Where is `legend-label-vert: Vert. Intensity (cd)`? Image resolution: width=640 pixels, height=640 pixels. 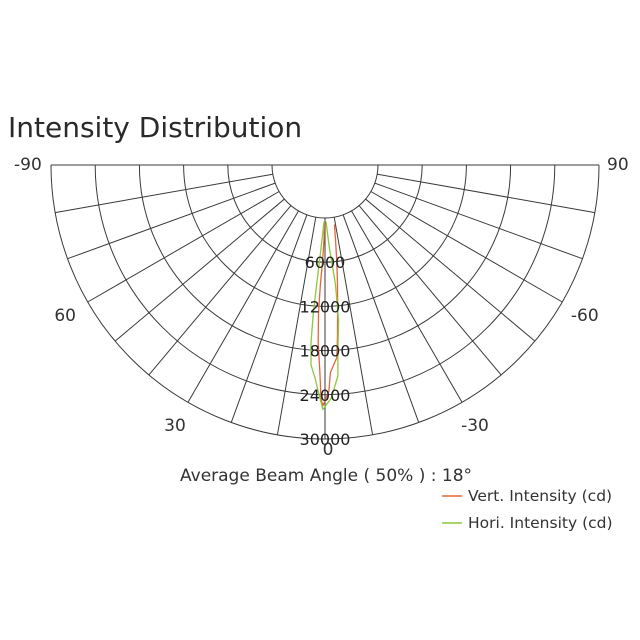 legend-label-vert: Vert. Intensity (cd) is located at coordinates (540, 496).